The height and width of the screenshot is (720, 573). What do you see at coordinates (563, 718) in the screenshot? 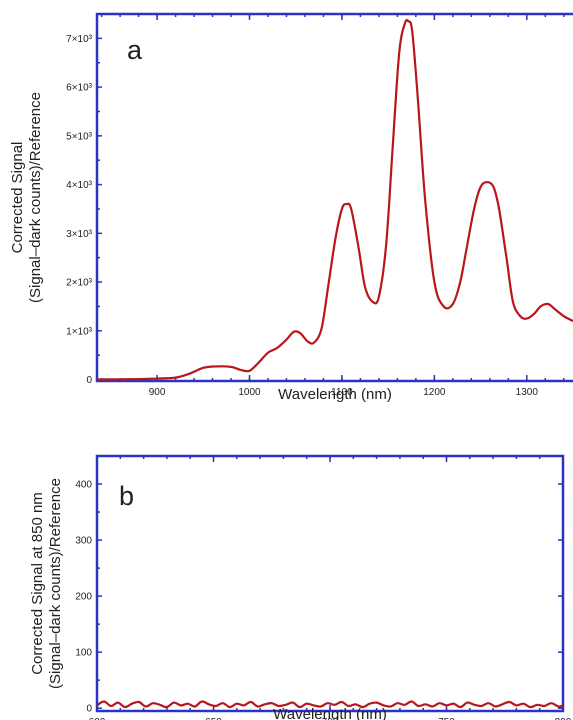
I see `x-tick-label: 800` at bounding box center [563, 718].